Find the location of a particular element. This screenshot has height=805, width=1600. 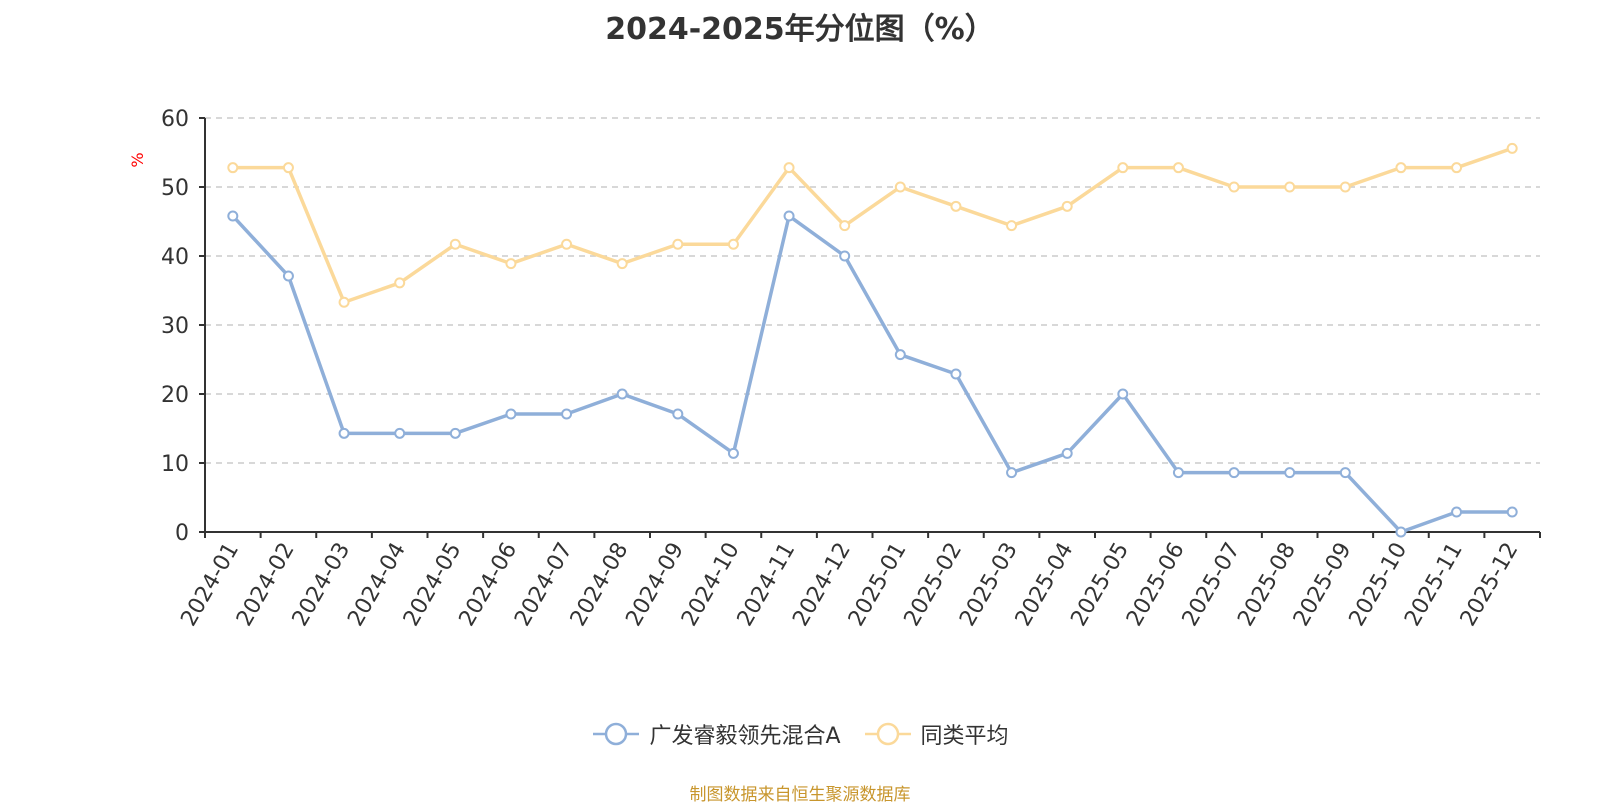

legend-label: 广发睿毅领先混合A is located at coordinates (745, 736).